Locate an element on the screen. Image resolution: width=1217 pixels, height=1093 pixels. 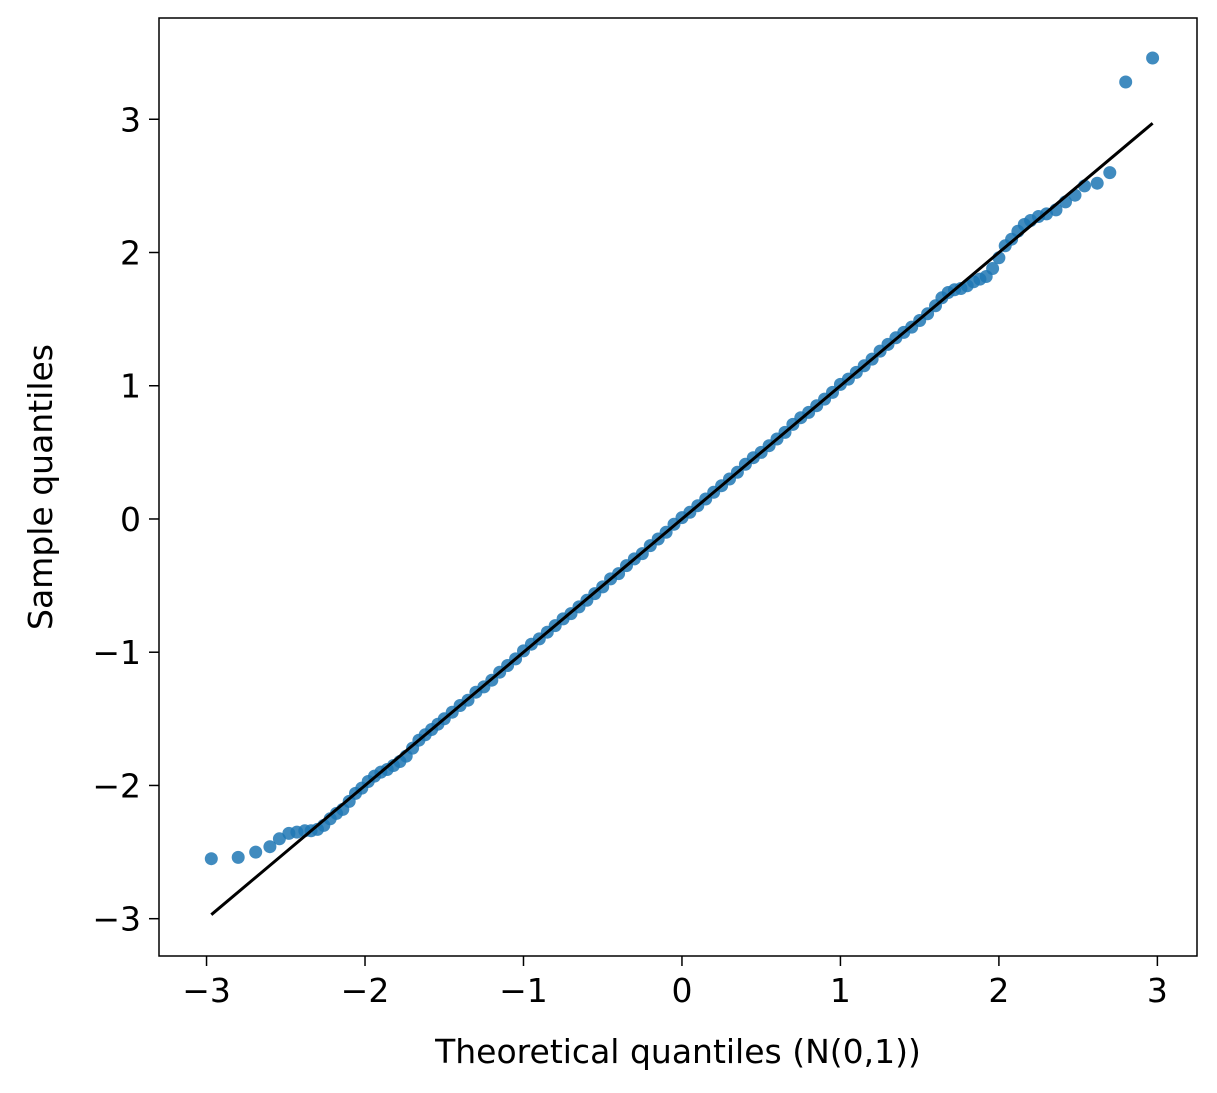
x-tick-label: −2 is located at coordinates (365, 990).